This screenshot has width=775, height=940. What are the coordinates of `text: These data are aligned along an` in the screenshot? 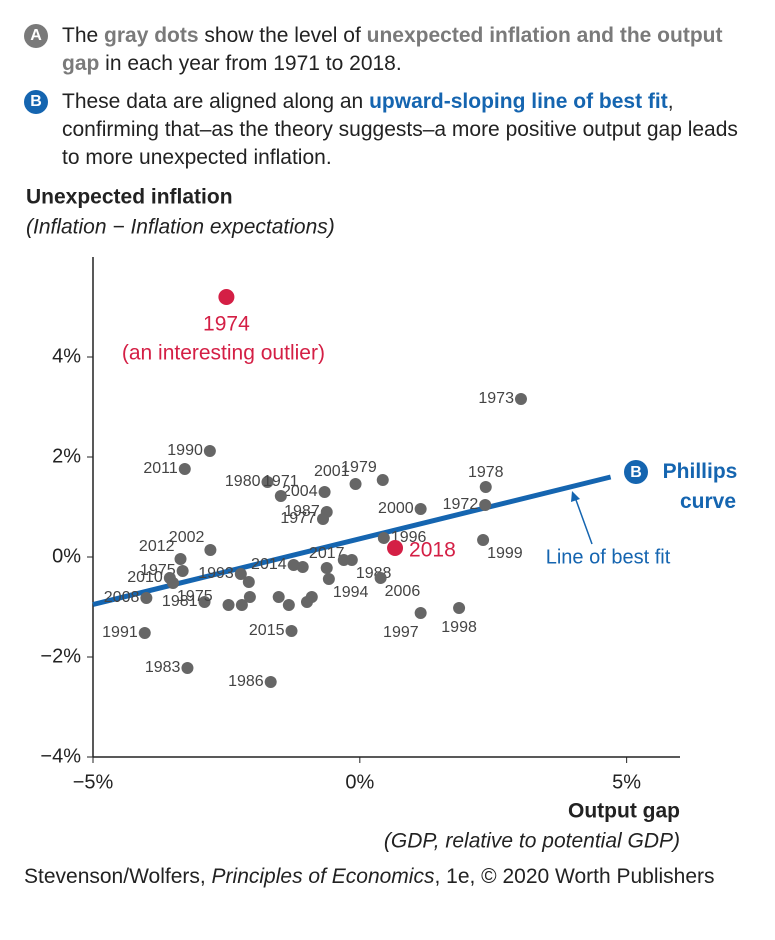 It's located at (216, 101).